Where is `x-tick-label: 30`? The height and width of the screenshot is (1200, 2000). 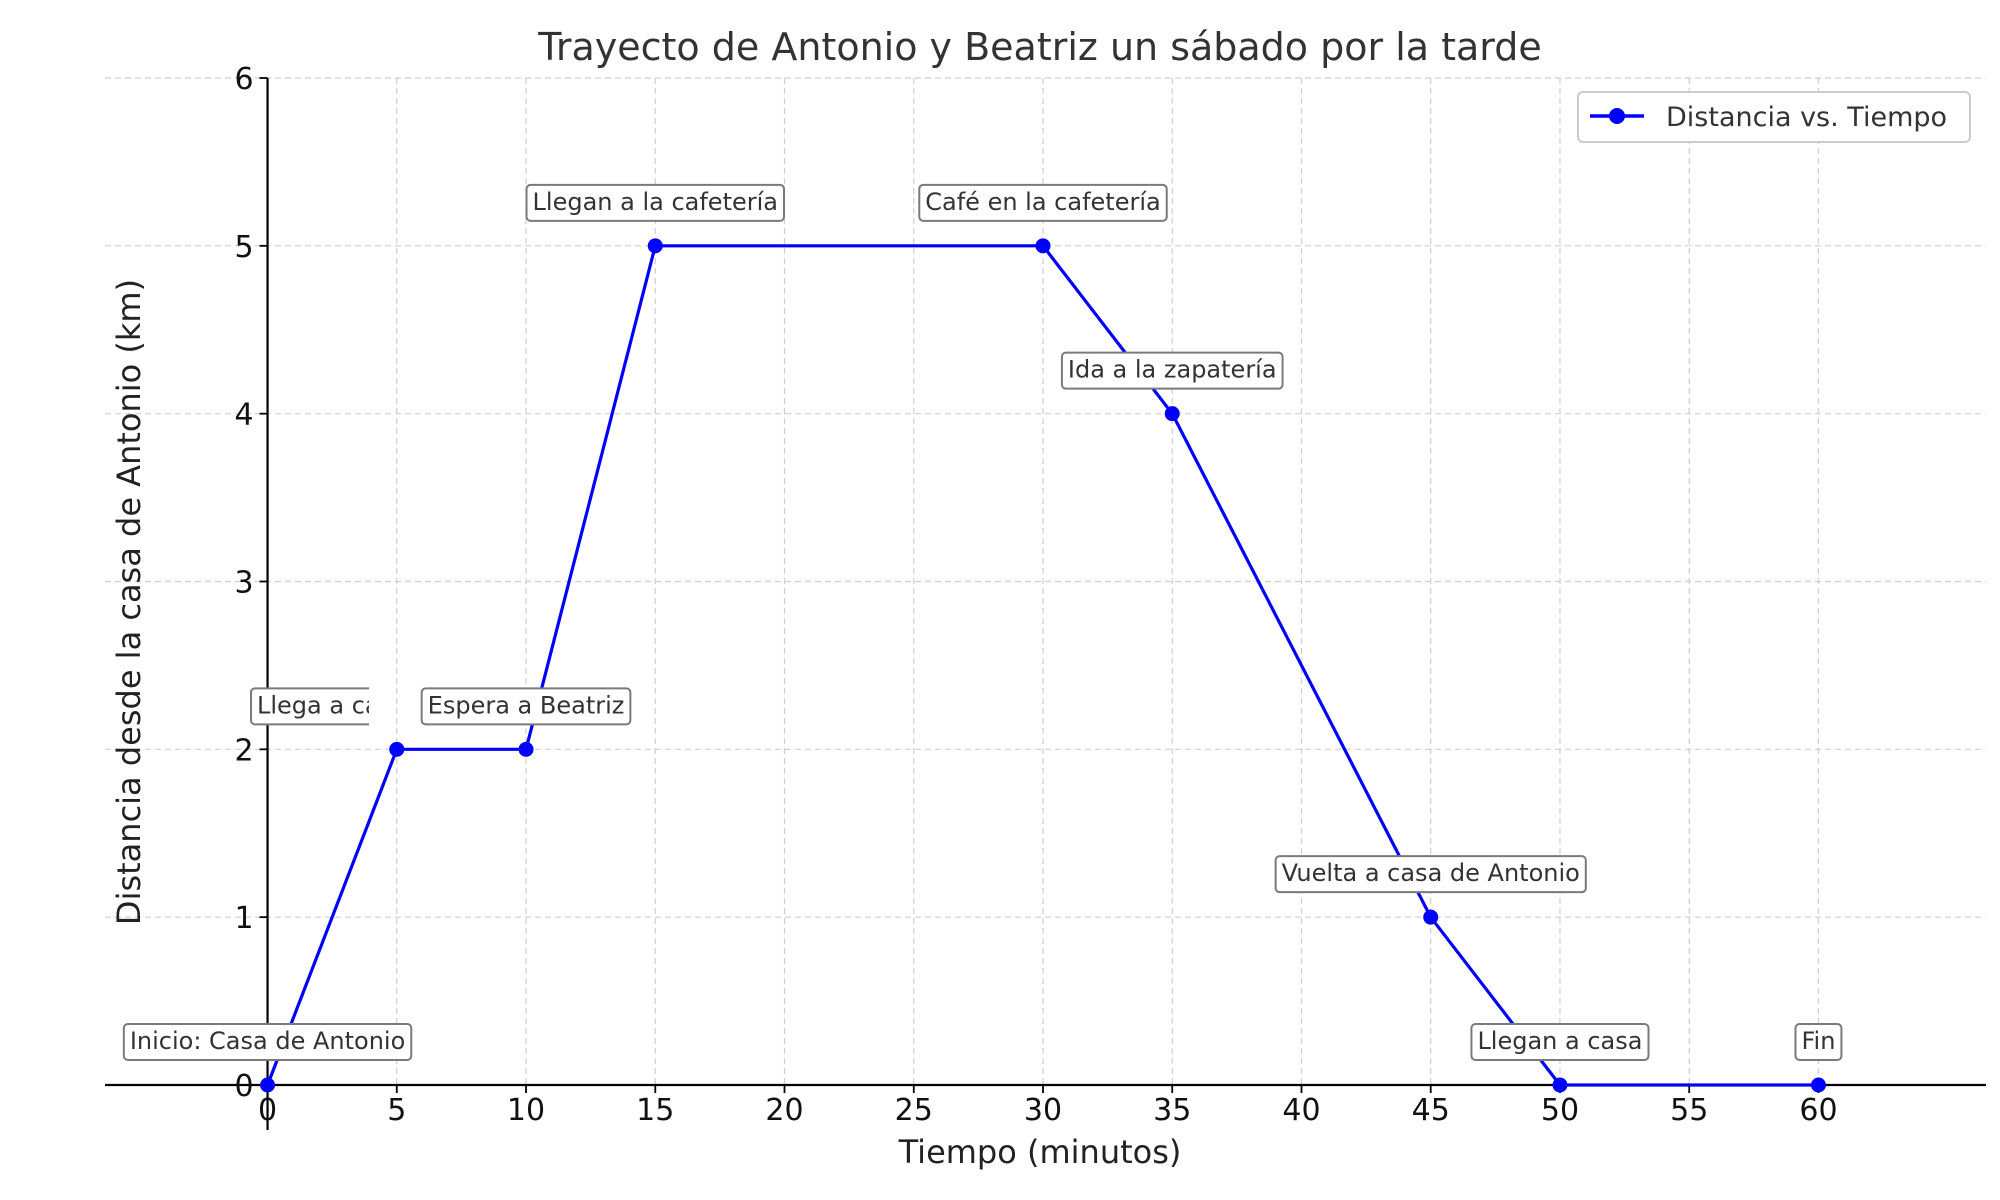
x-tick-label: 30 is located at coordinates (1043, 1110).